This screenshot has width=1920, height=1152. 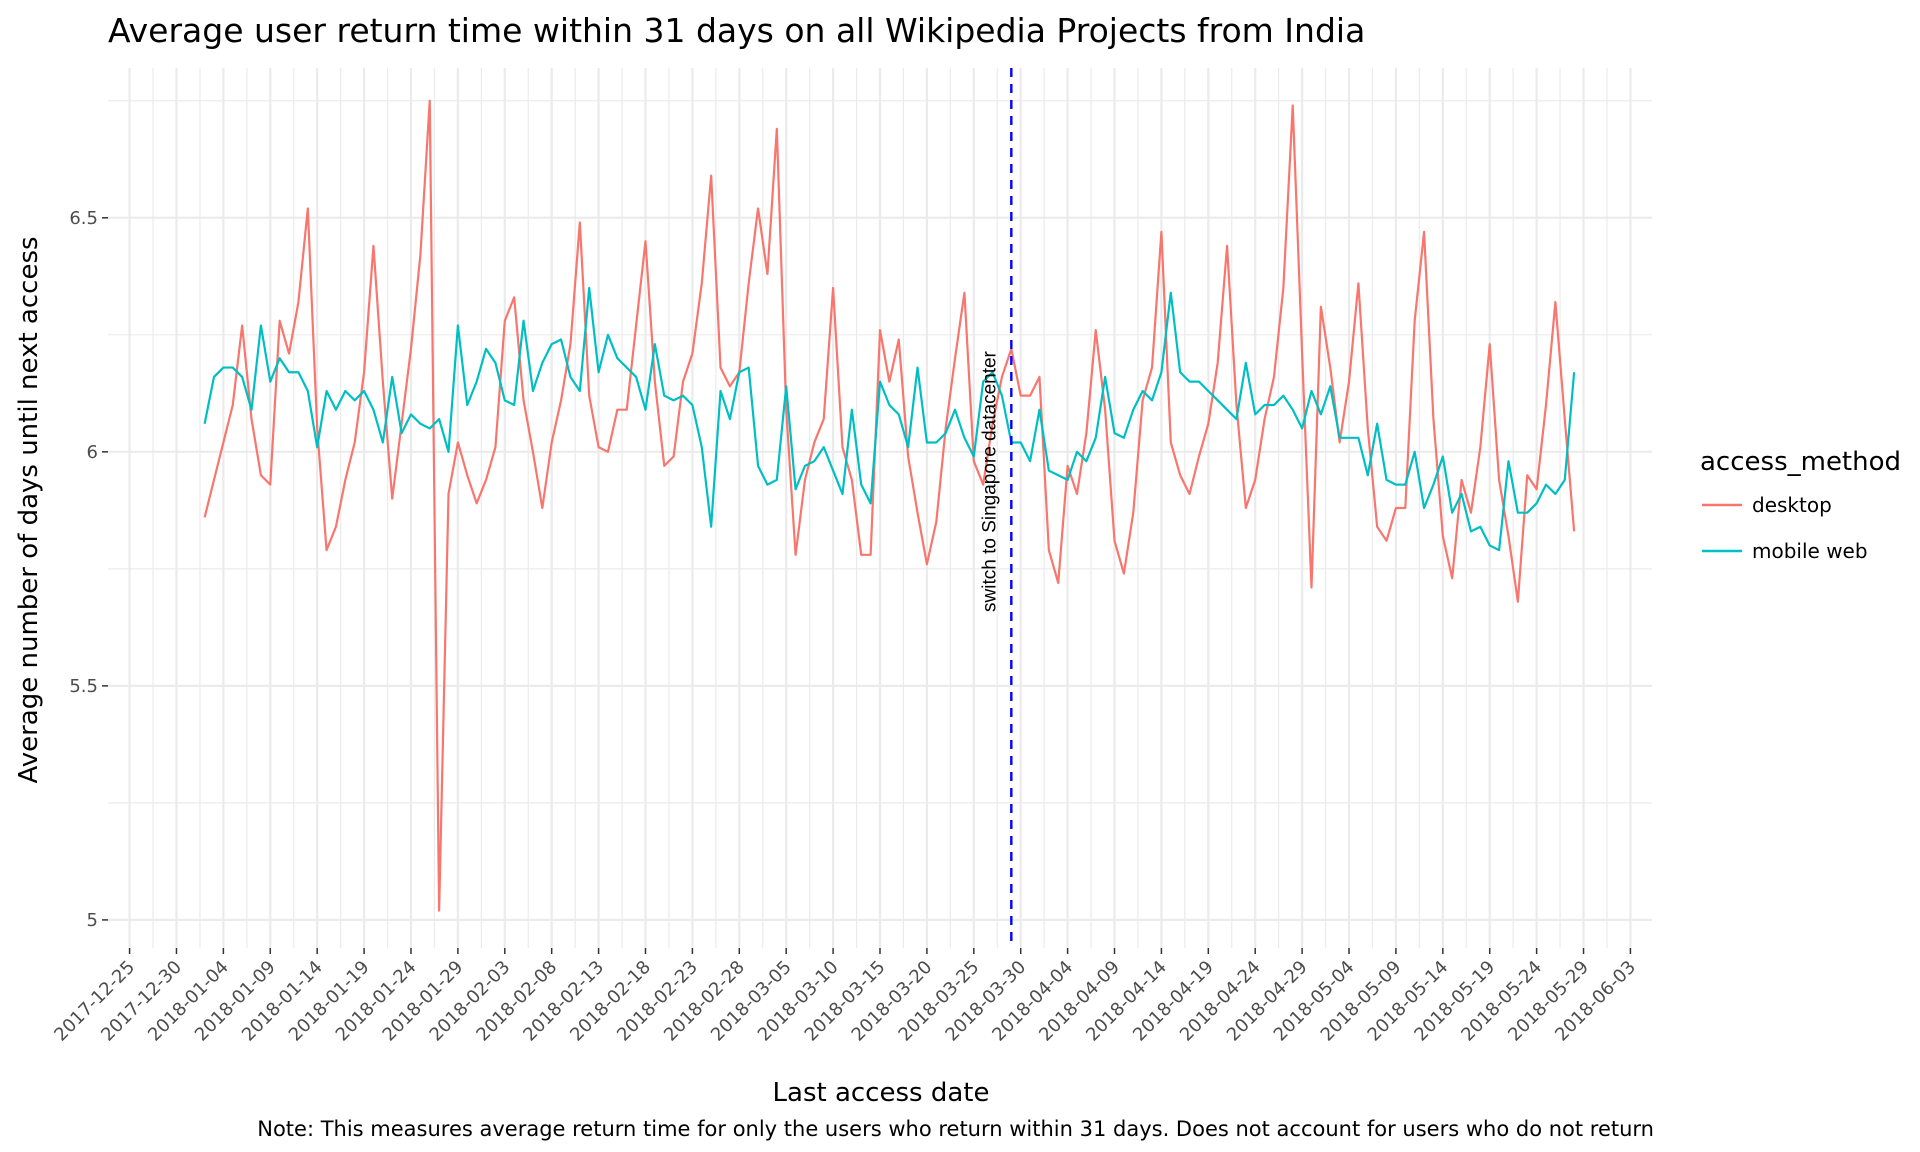 I want to click on vline-layer: switch to Singapore datacenter, so click(x=996, y=508).